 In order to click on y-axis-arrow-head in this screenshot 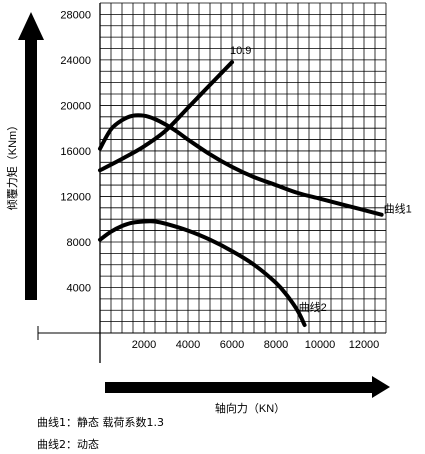, I will do `click(31, 26)`.